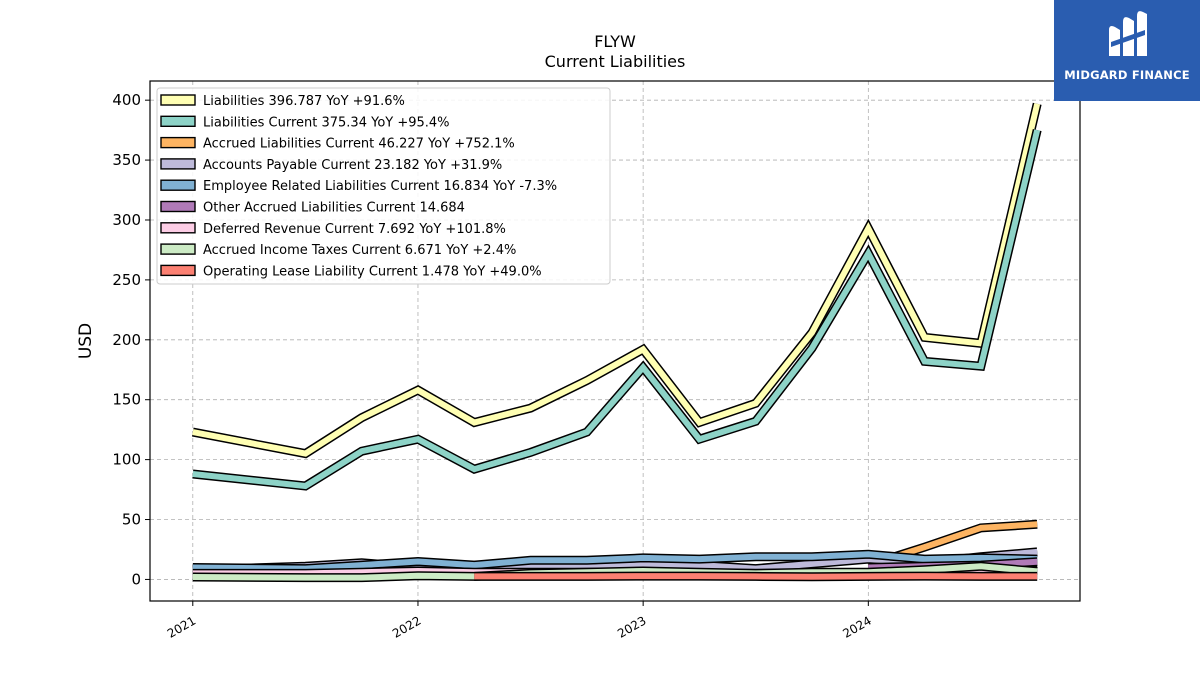 This screenshot has width=1200, height=675. I want to click on legend-entry: Liabilities 396.787 YoY +91.6%, so click(304, 101).